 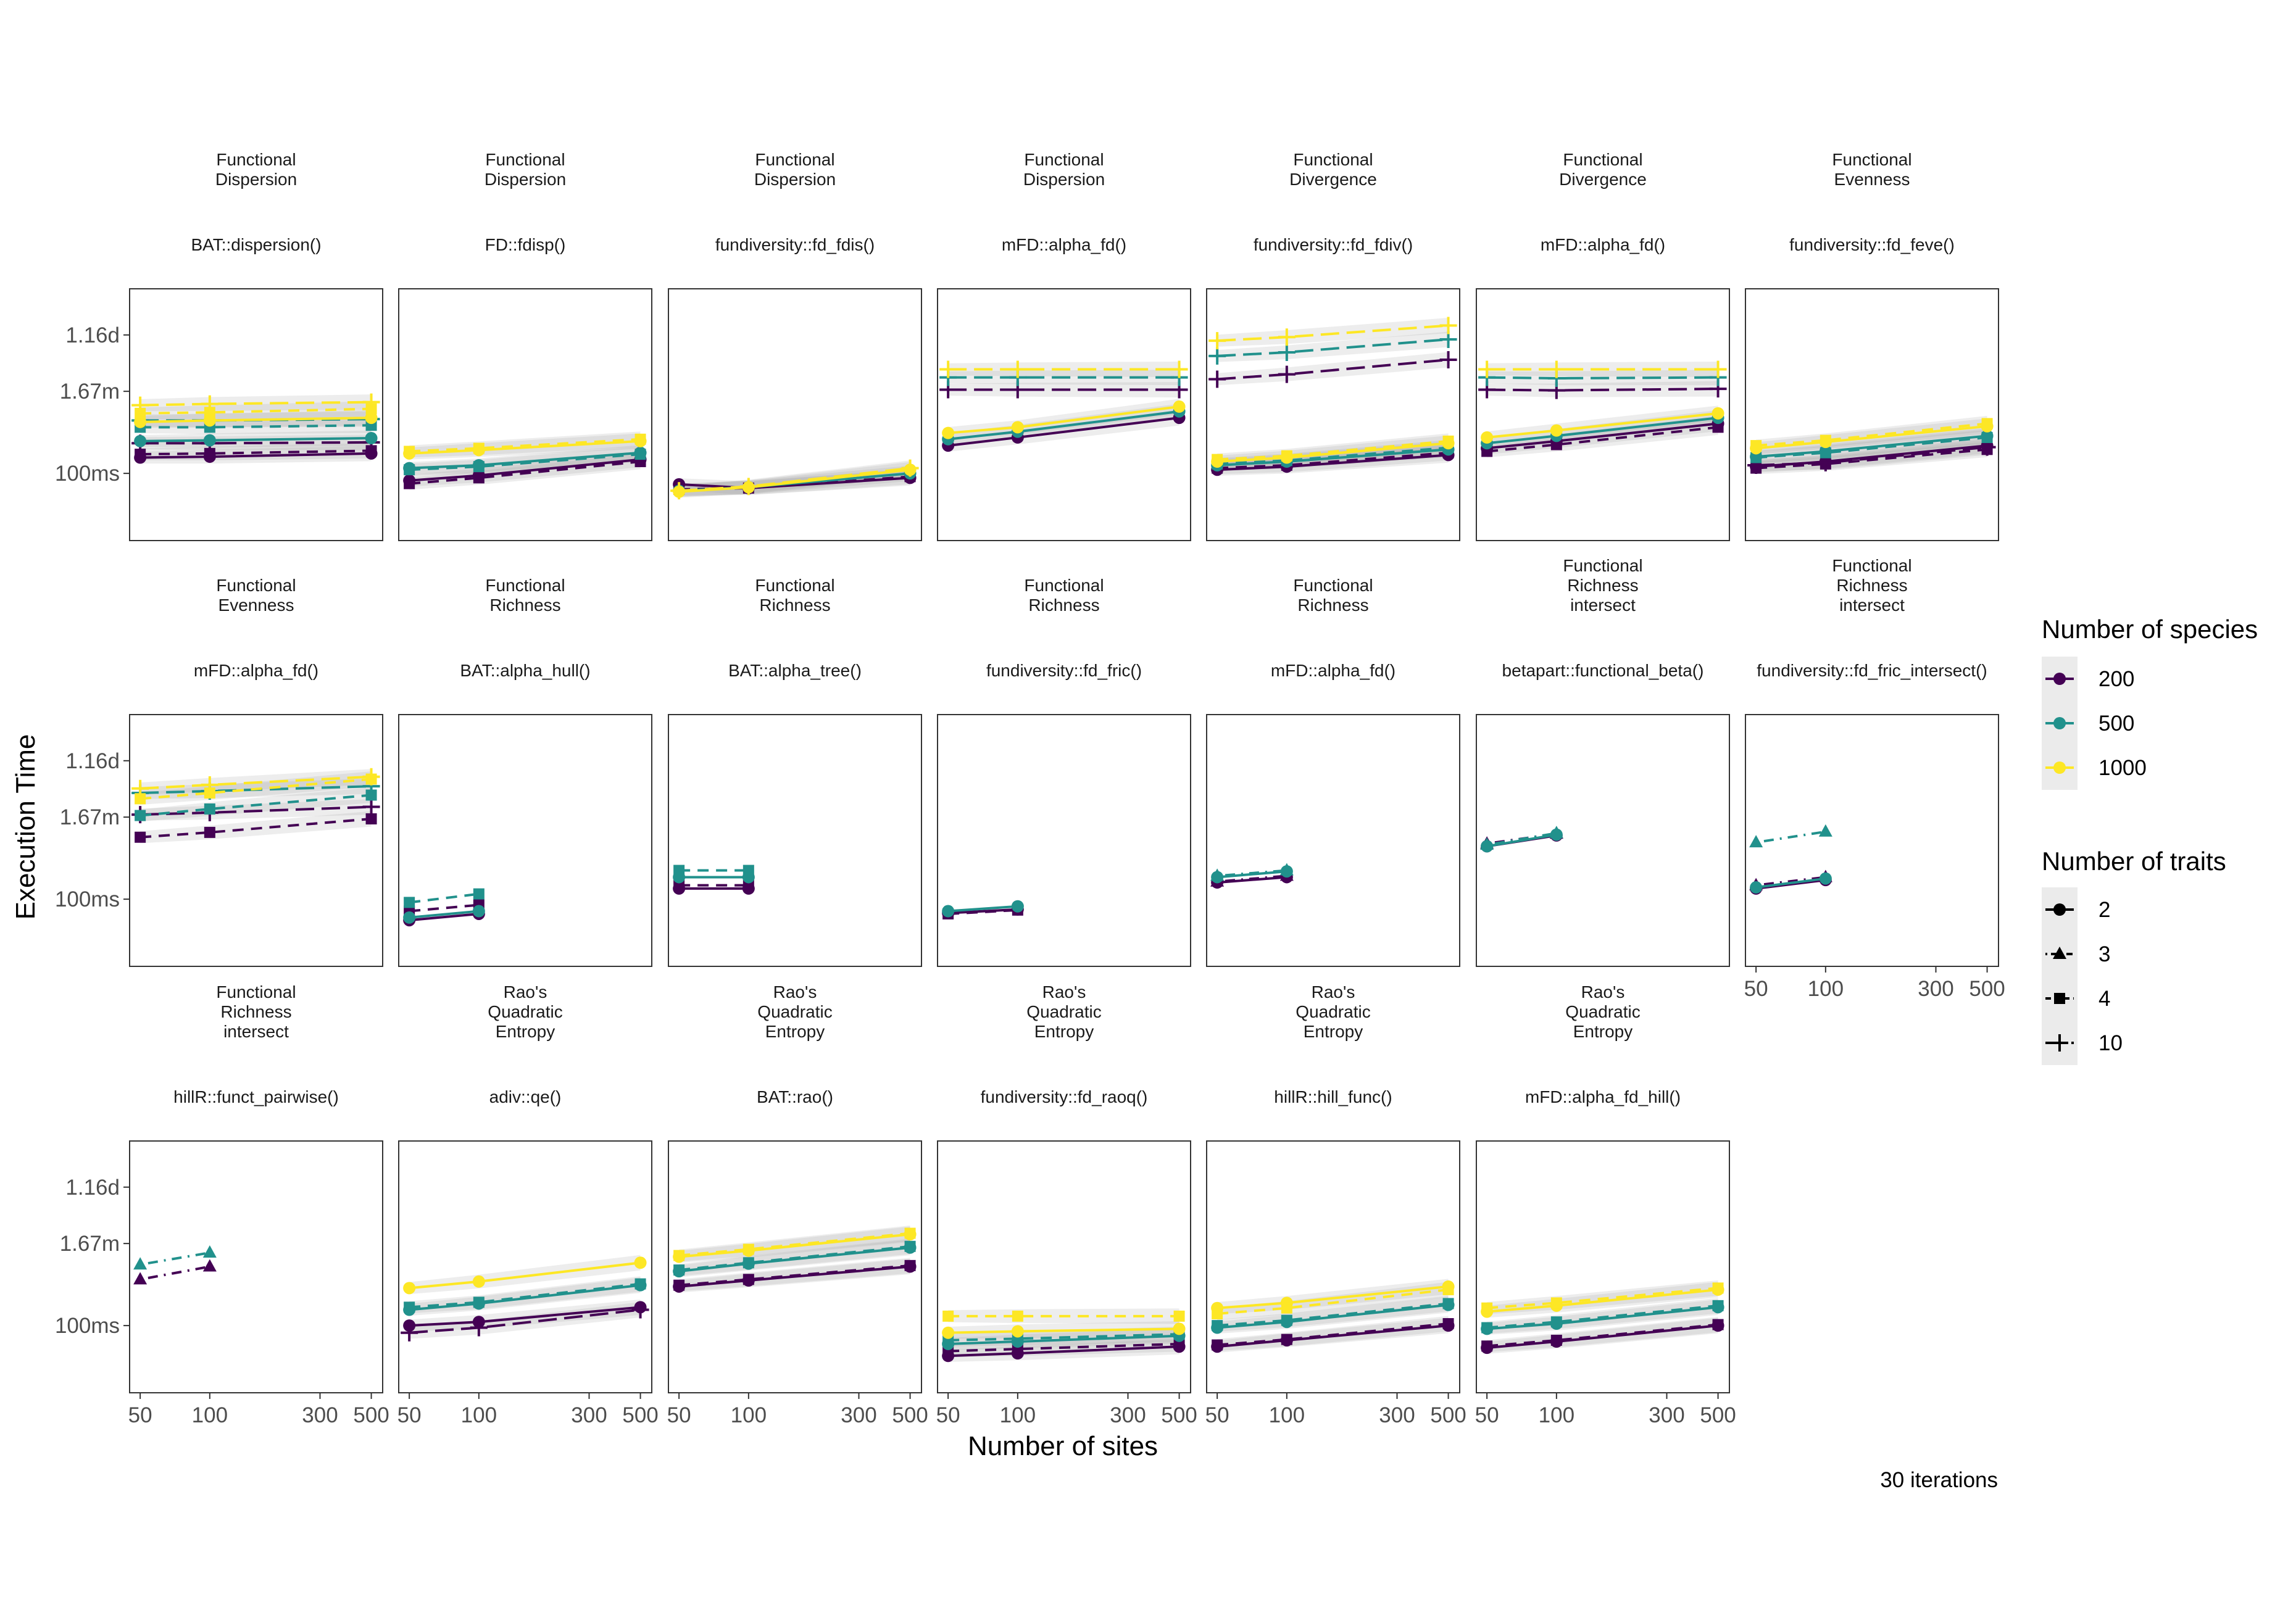 What do you see at coordinates (256, 1096) in the screenshot?
I see `panel-subtitle: hillR::funct_pairwise()` at bounding box center [256, 1096].